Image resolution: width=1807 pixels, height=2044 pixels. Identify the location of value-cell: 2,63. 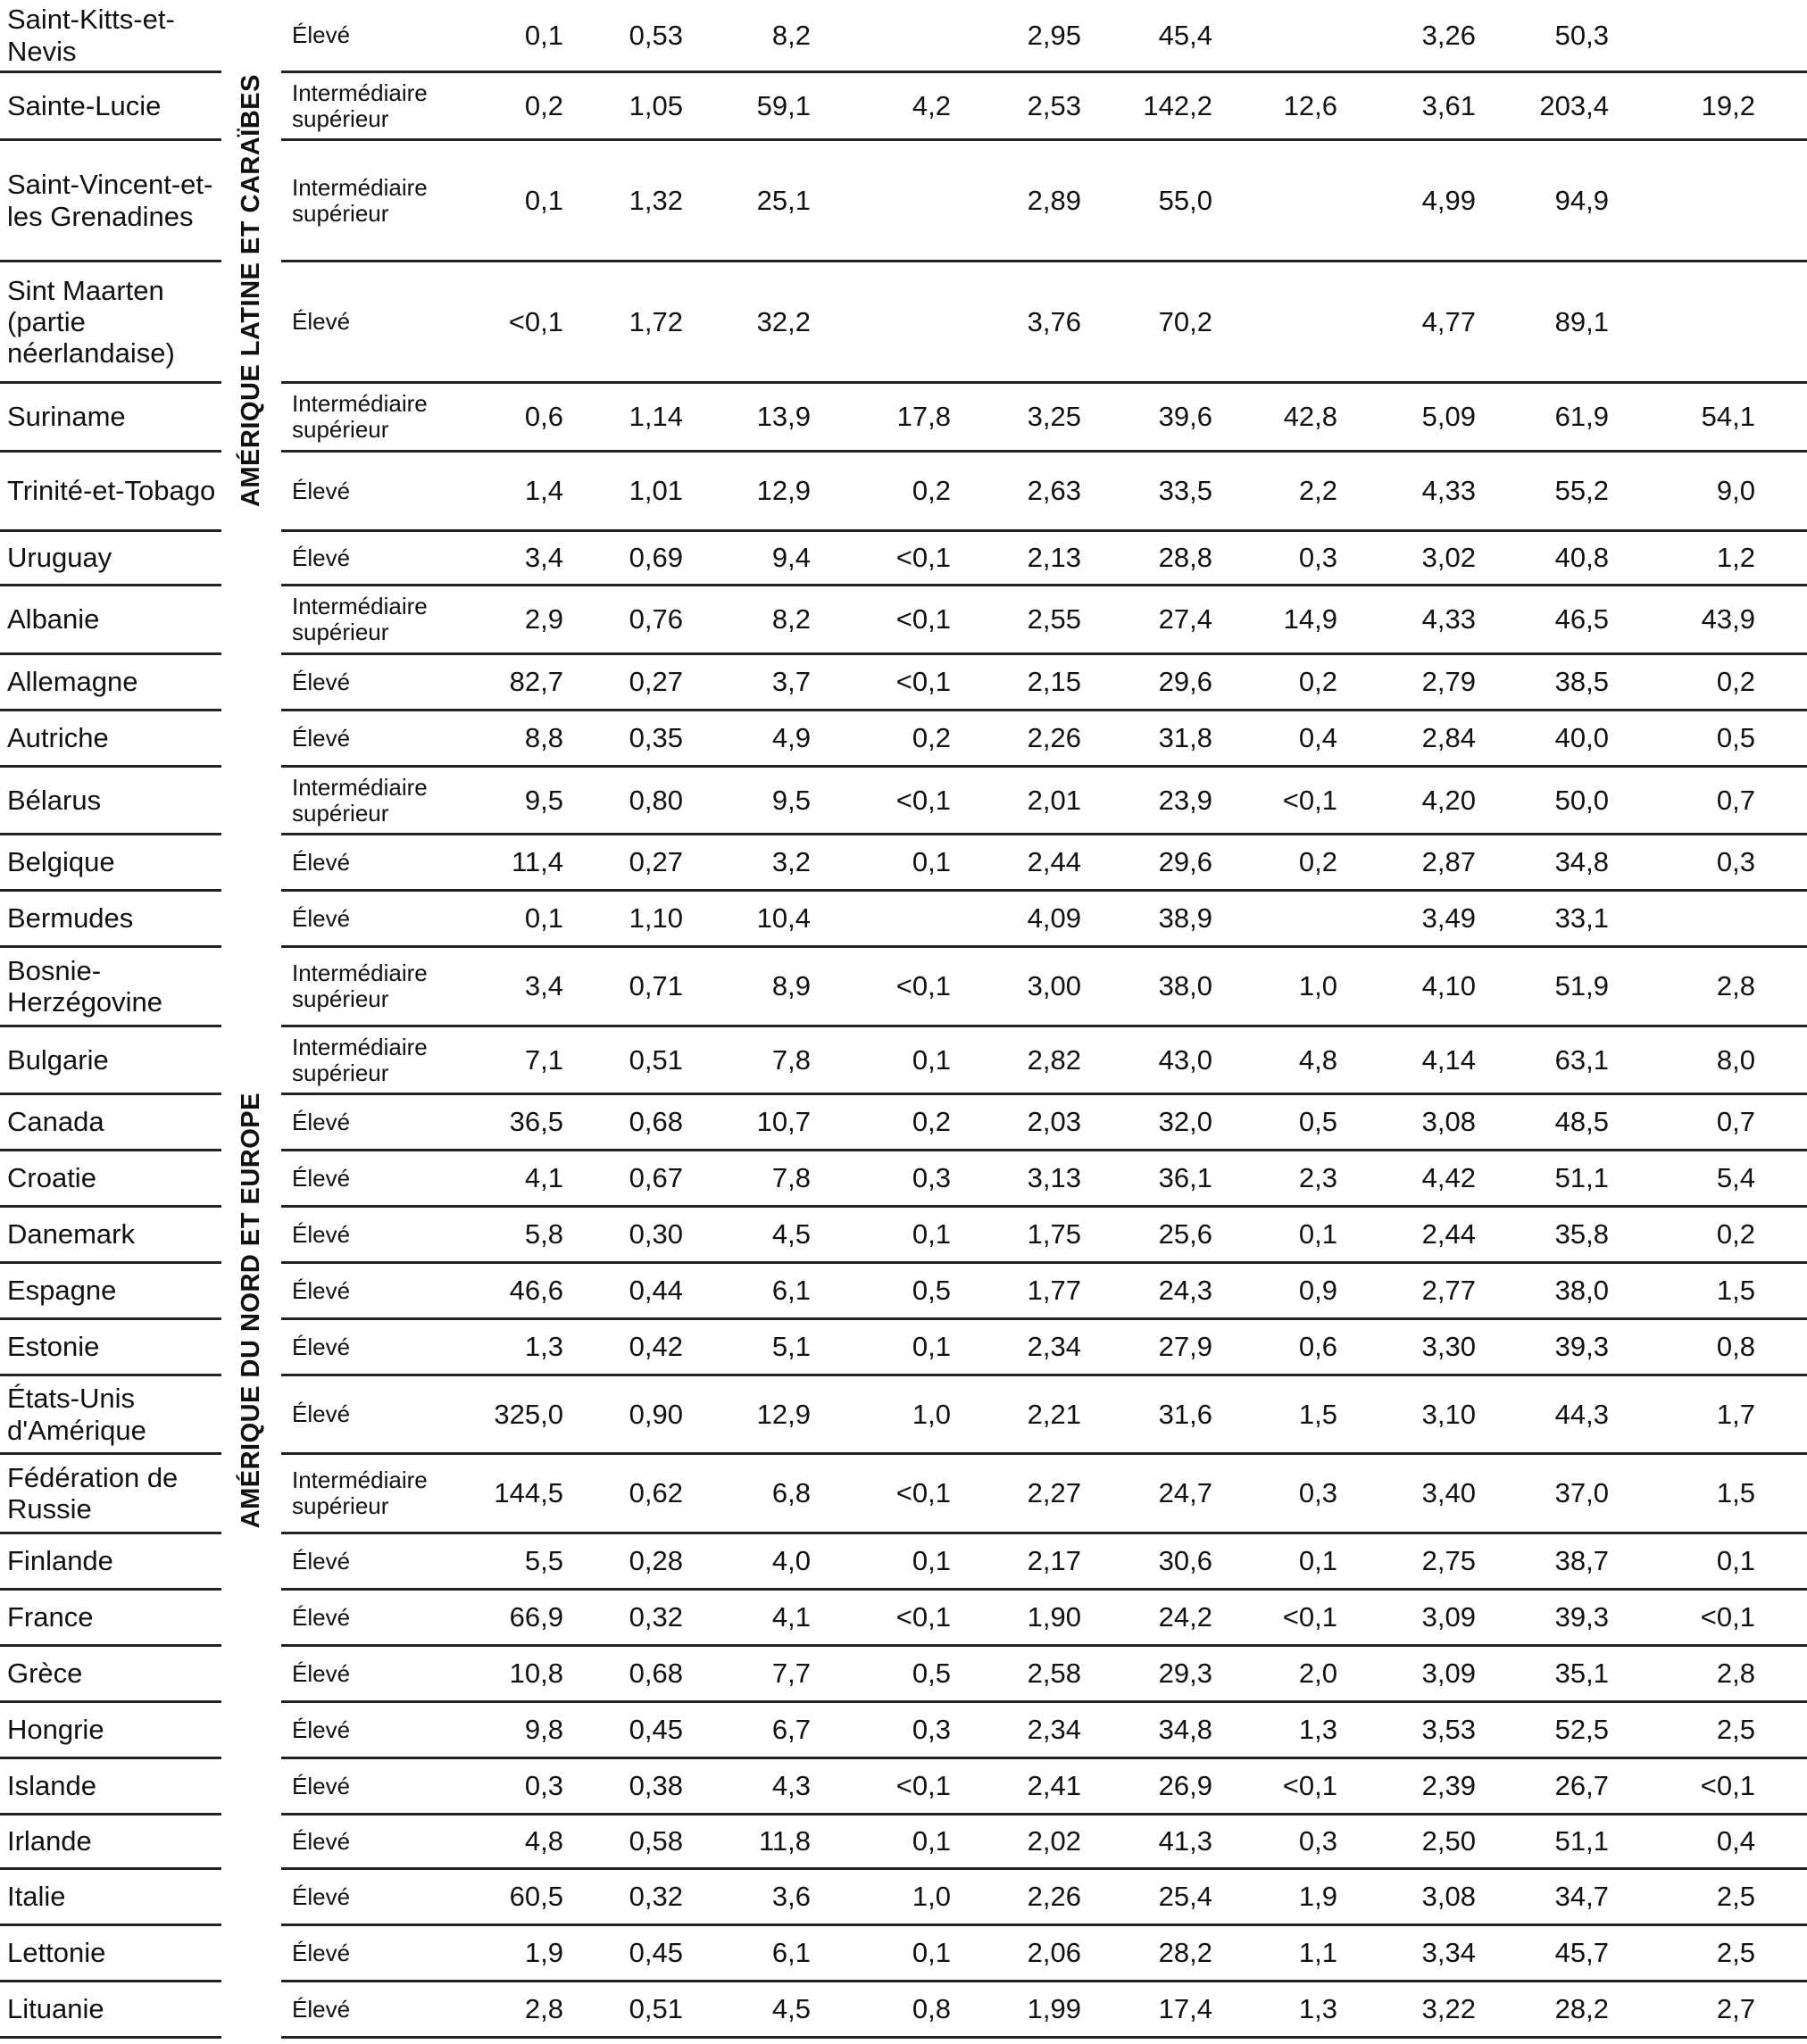
(1028, 492).